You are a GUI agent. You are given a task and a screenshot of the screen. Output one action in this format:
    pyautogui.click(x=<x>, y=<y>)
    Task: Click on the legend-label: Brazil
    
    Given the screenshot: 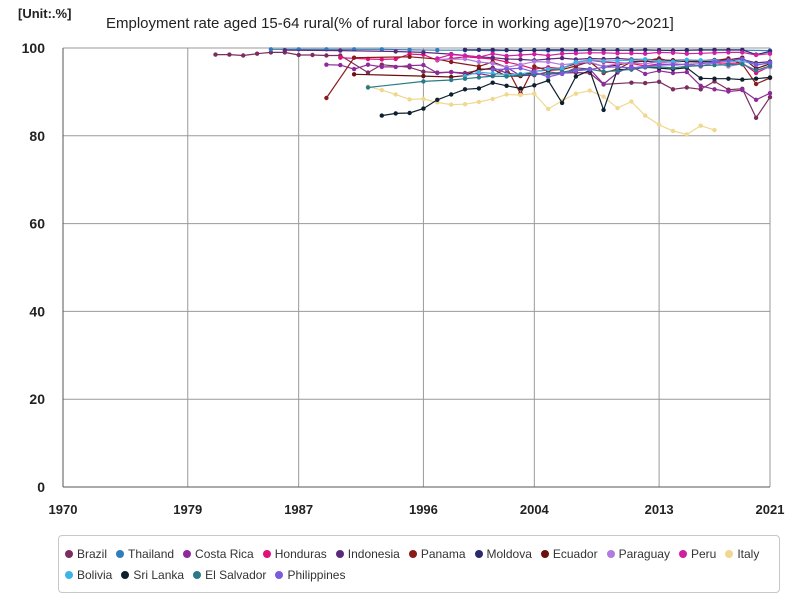 What is the action you would take?
    pyautogui.click(x=92, y=553)
    